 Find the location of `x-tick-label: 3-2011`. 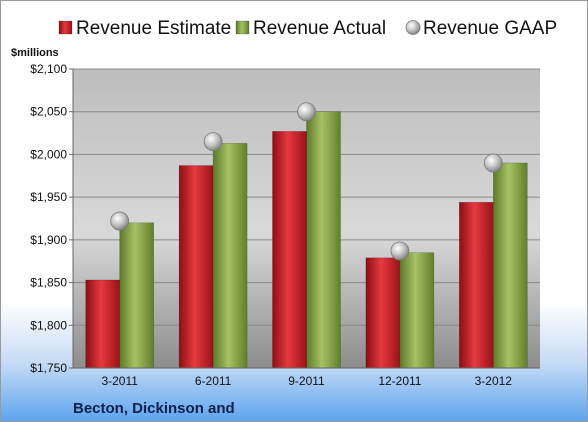

x-tick-label: 3-2011 is located at coordinates (119, 381).